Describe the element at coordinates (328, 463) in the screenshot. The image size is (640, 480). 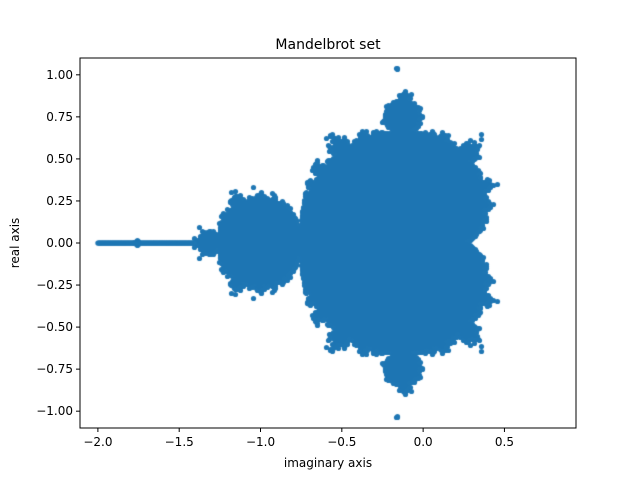
I see `x-axis-label: imaginary axis` at that location.